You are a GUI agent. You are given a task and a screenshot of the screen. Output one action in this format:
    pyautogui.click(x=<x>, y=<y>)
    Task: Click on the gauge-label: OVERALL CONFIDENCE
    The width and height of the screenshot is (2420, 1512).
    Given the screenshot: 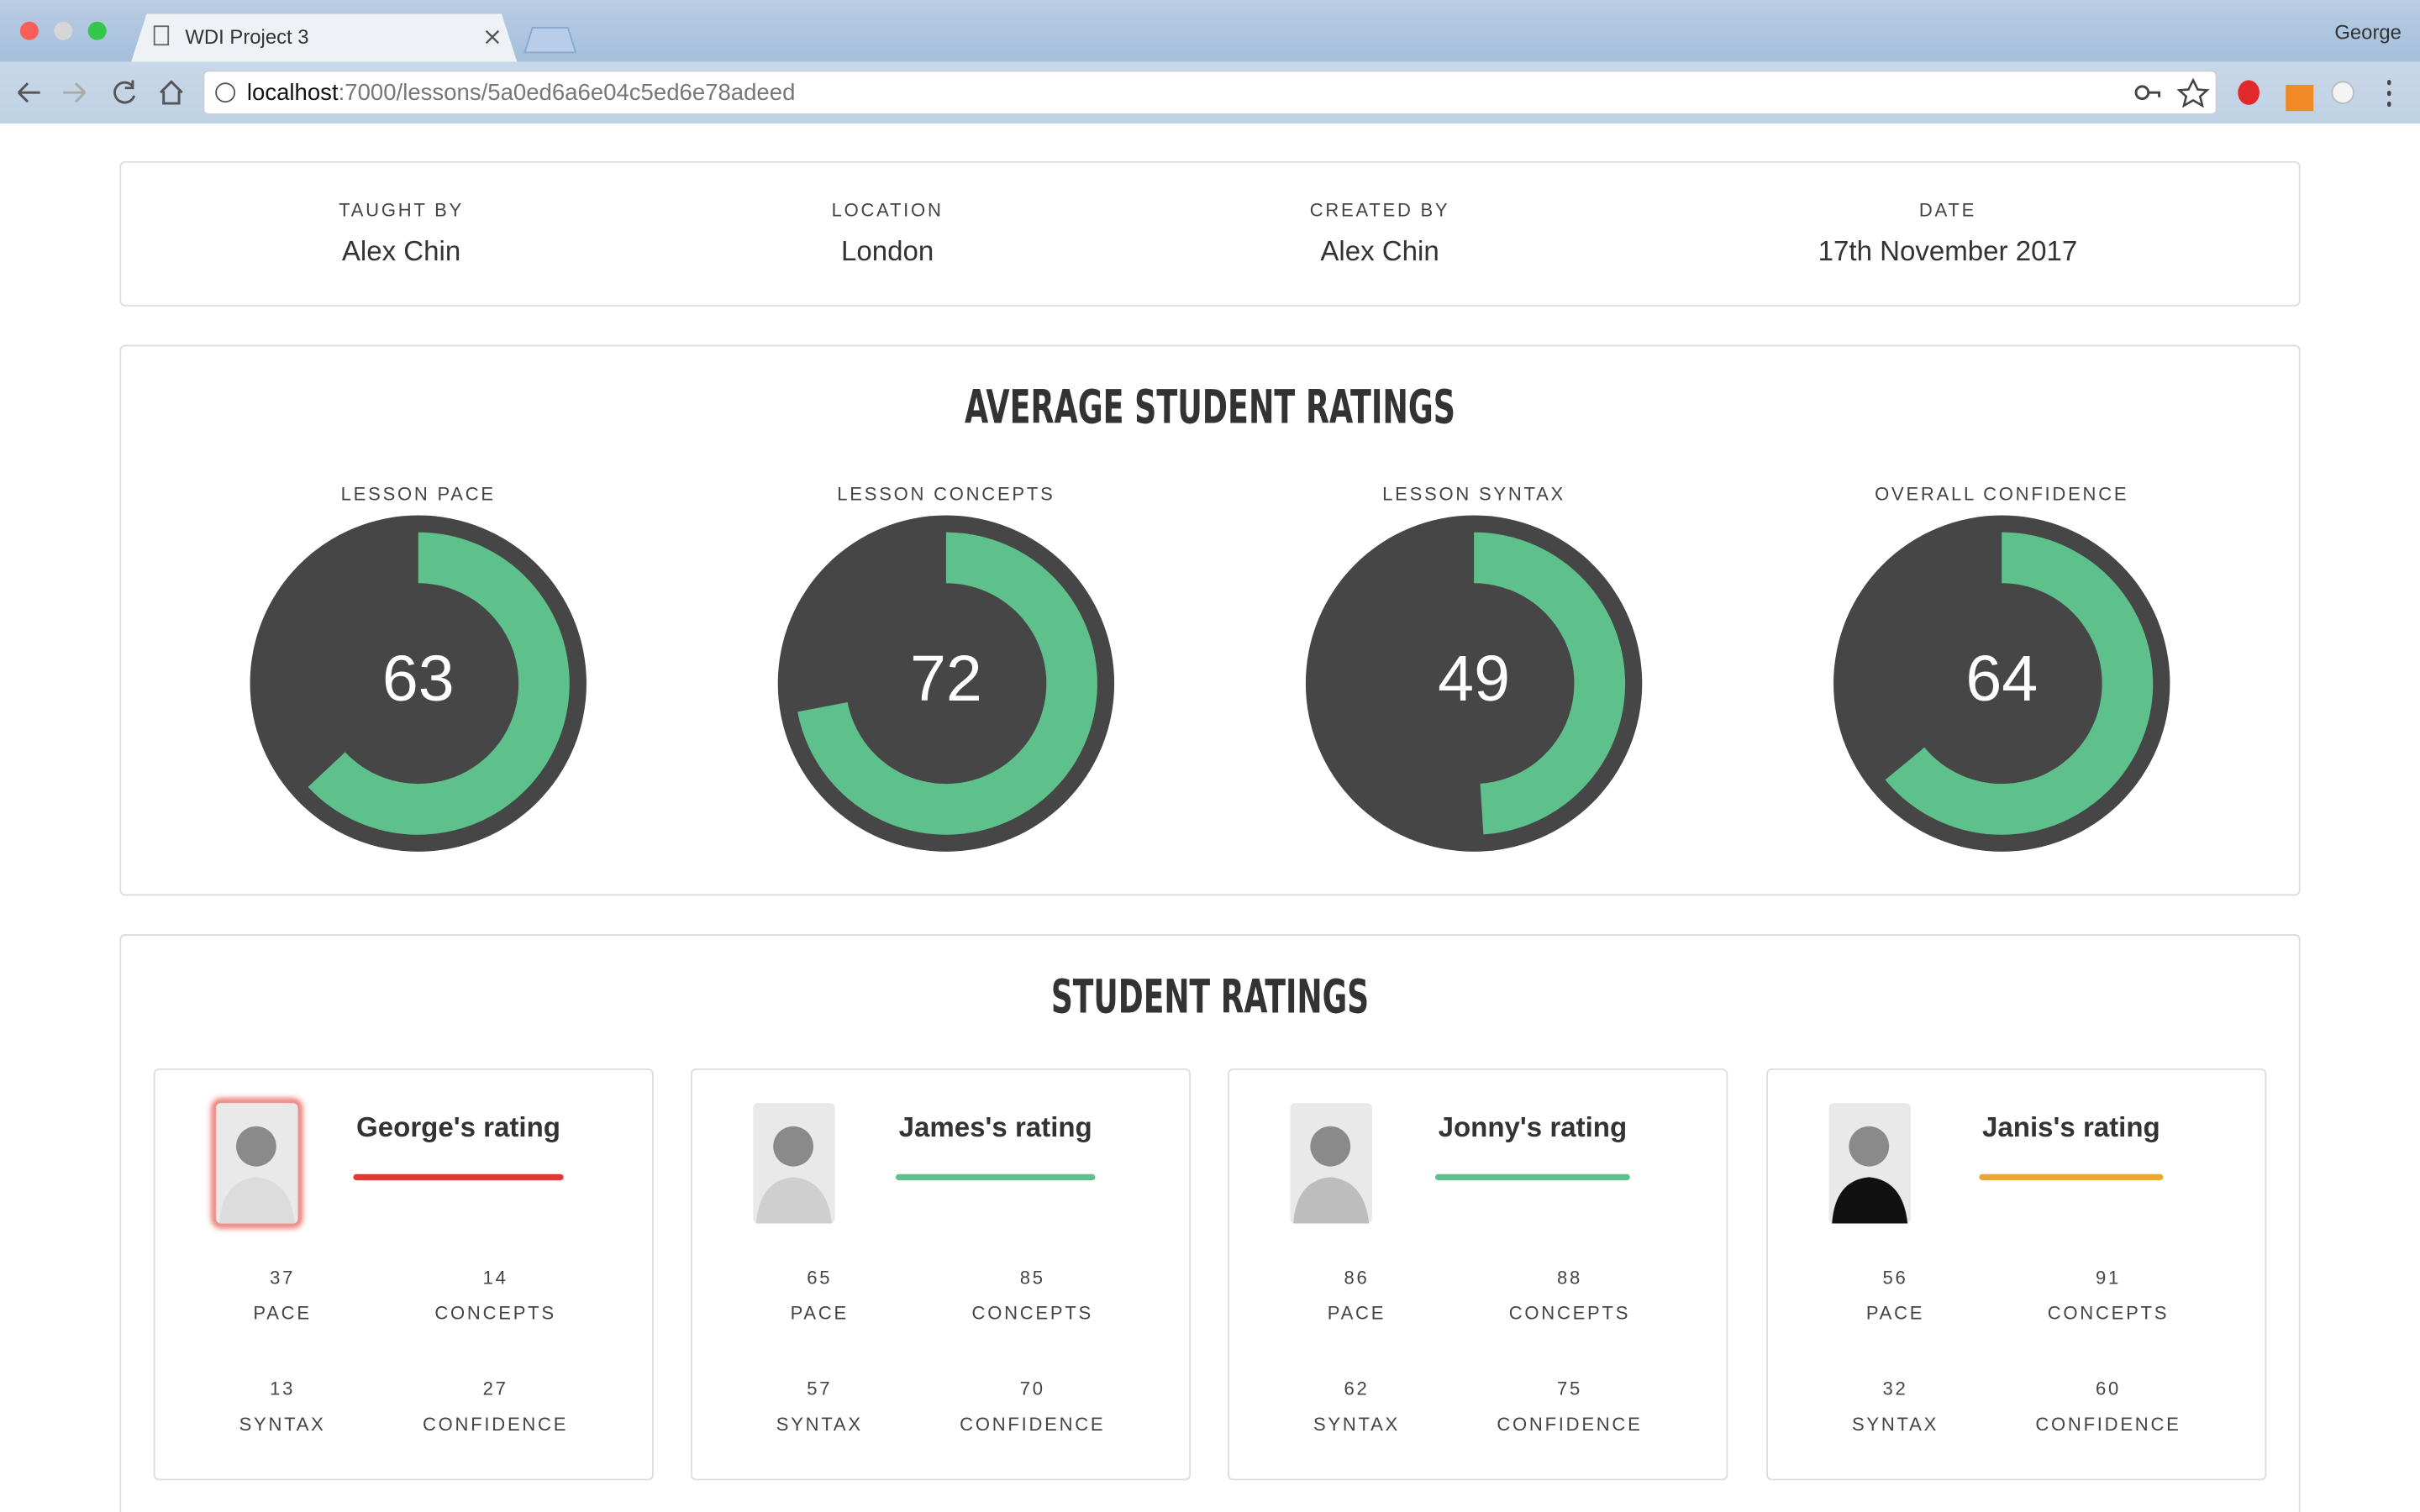 What is the action you would take?
    pyautogui.click(x=2001, y=493)
    